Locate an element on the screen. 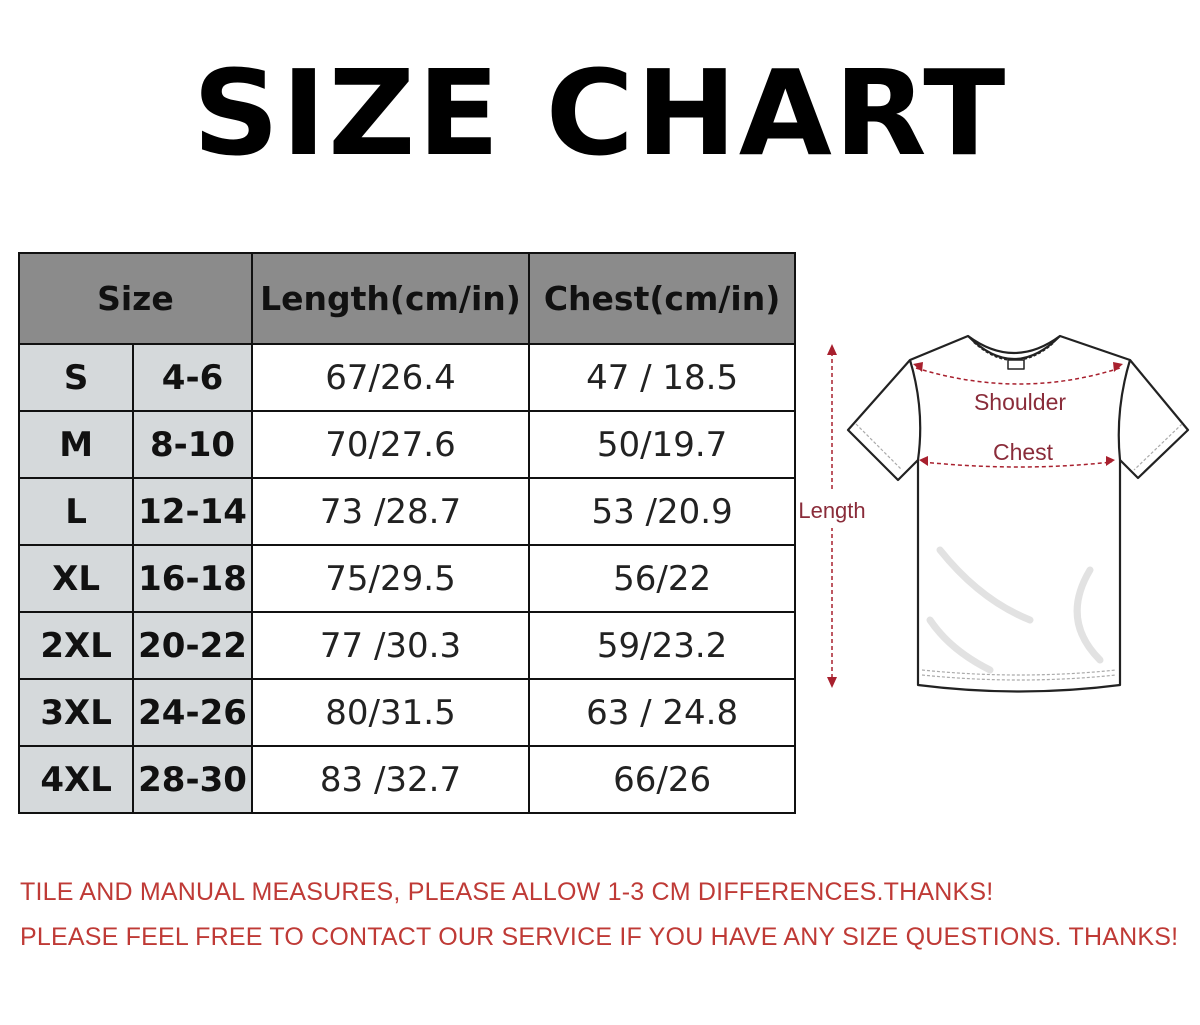 Image resolution: width=1200 pixels, height=1025 pixels. chest-cell: 50/19.7 is located at coordinates (662, 444).